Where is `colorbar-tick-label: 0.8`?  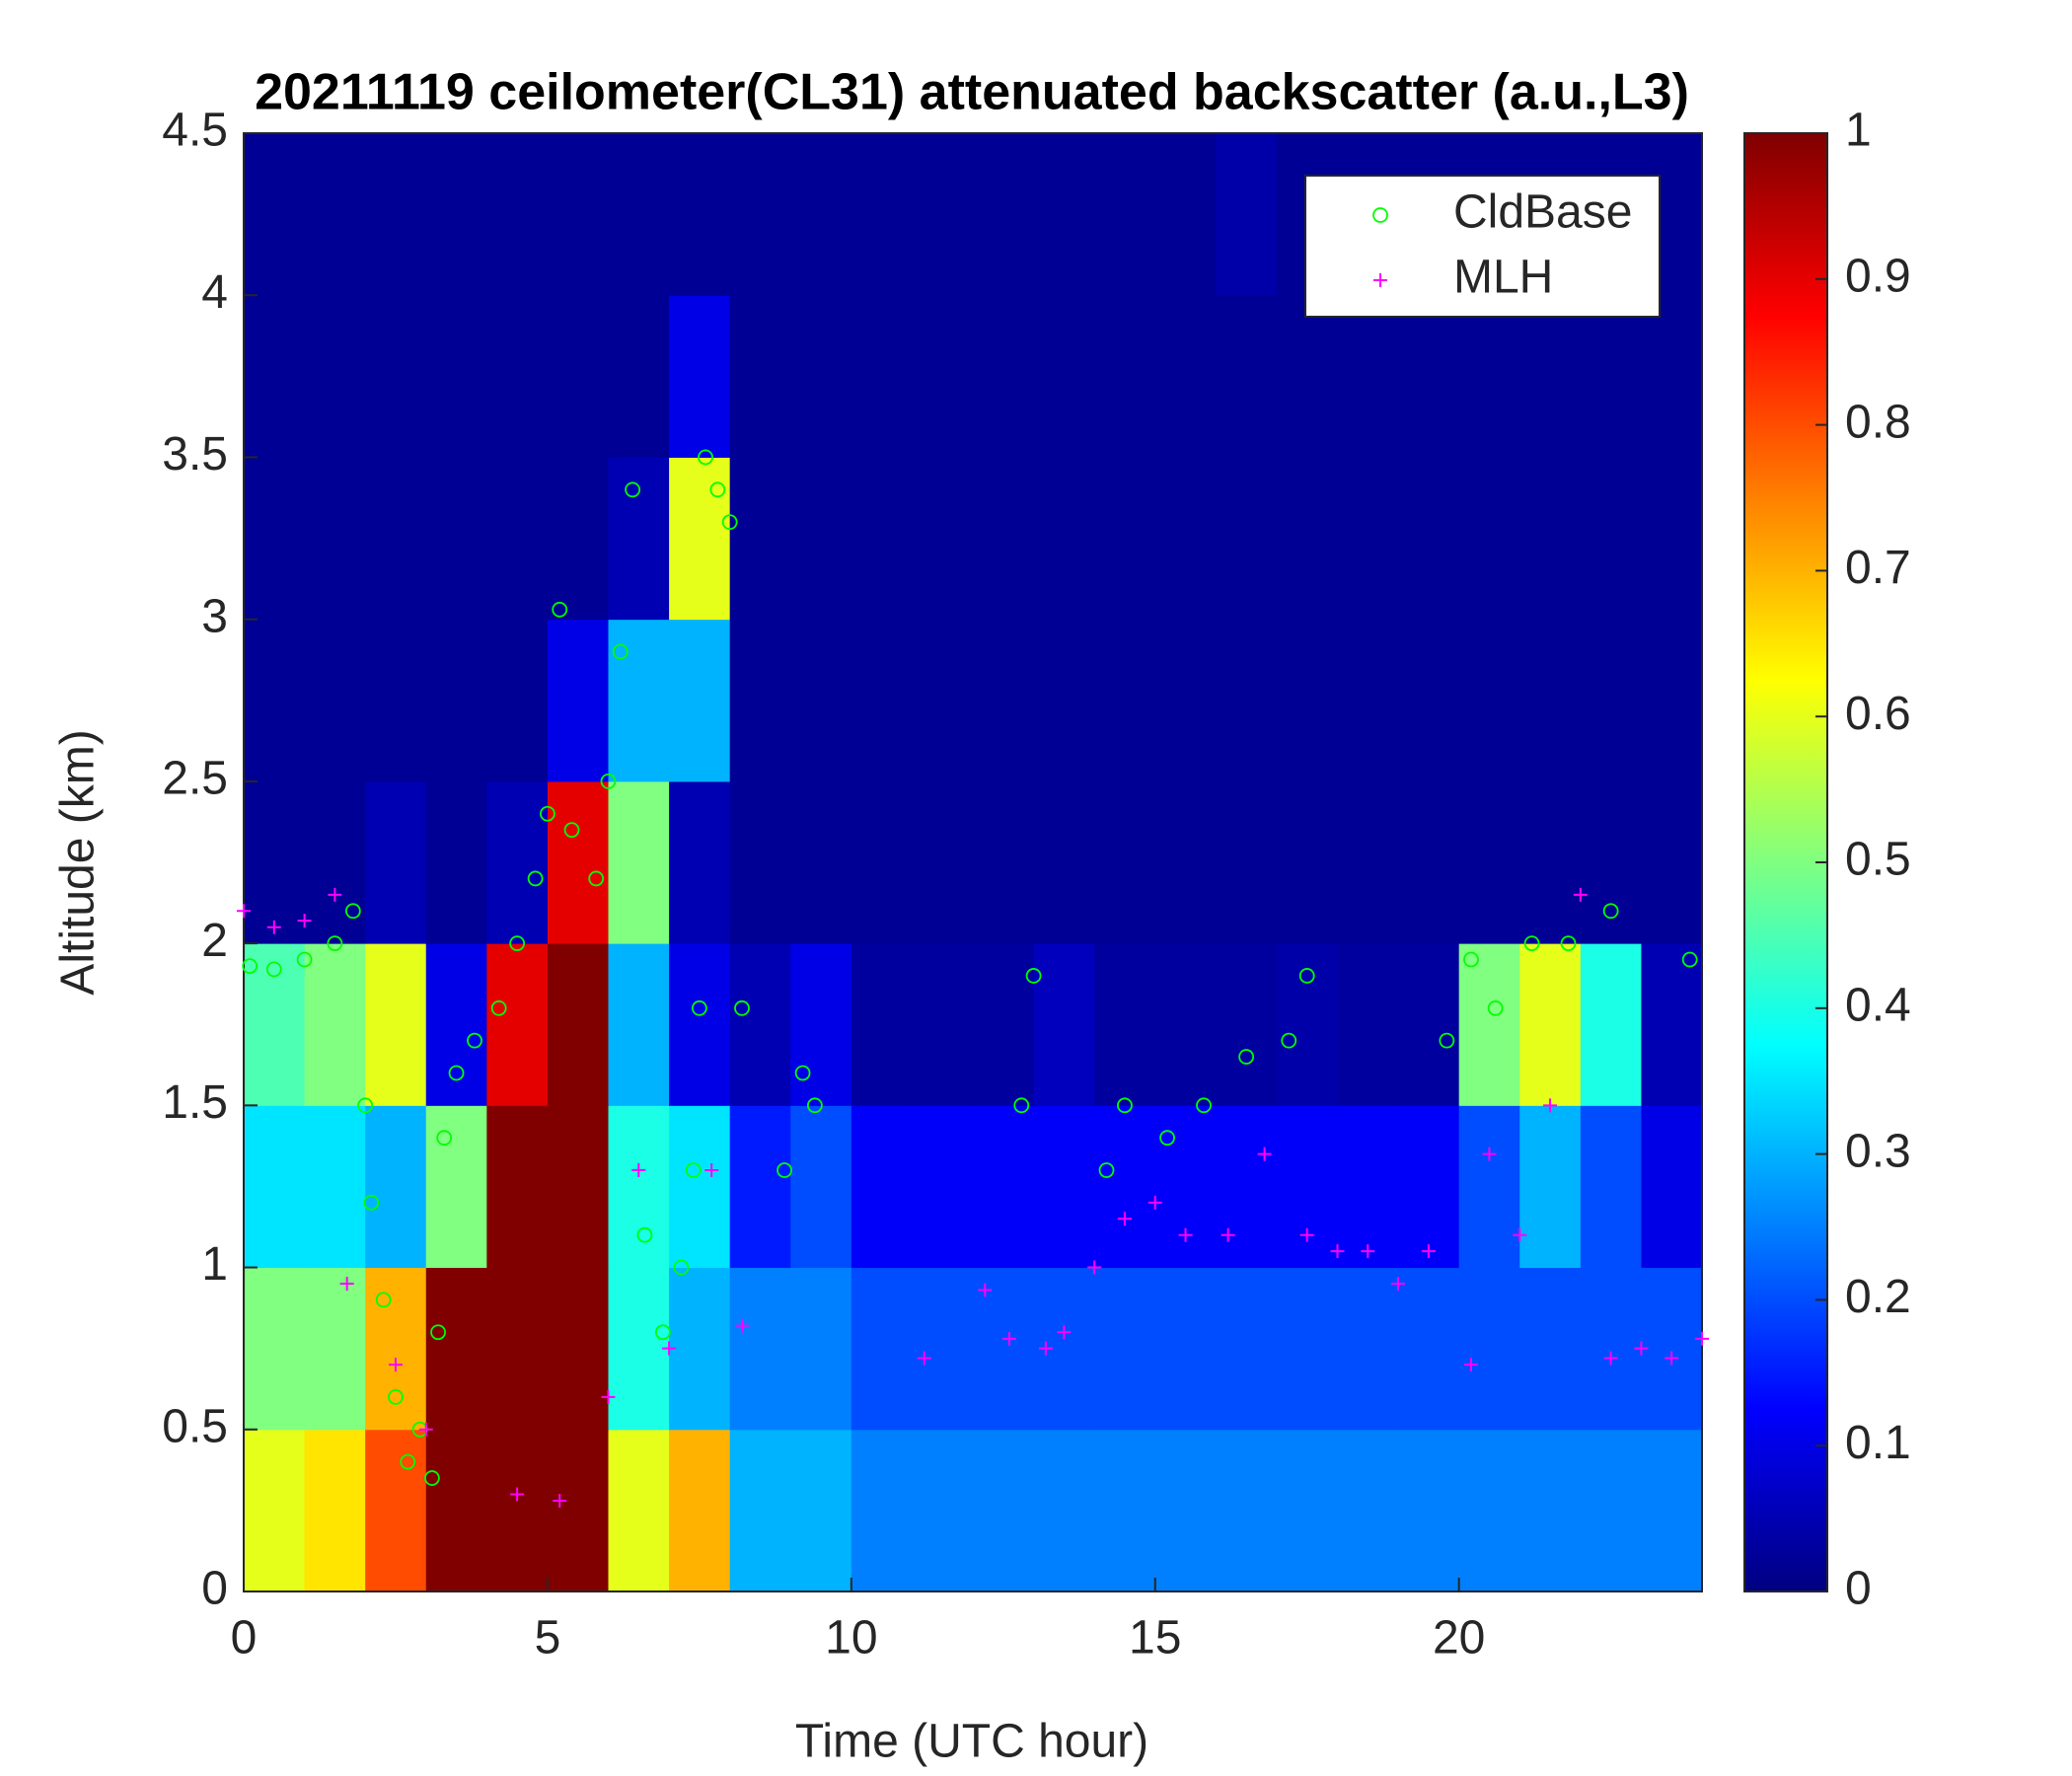
colorbar-tick-label: 0.8 is located at coordinates (1878, 422).